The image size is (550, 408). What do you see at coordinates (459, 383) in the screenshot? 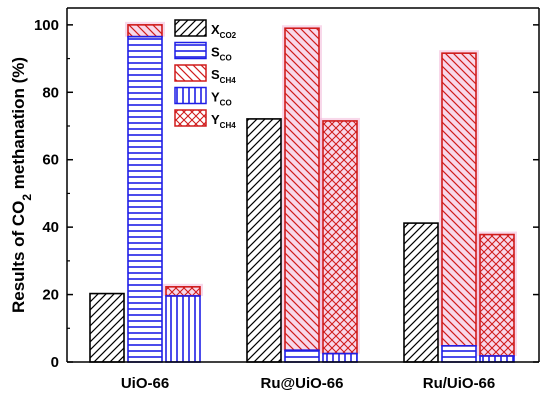
I see `x-tick-label: Ru/UiO-66` at bounding box center [459, 383].